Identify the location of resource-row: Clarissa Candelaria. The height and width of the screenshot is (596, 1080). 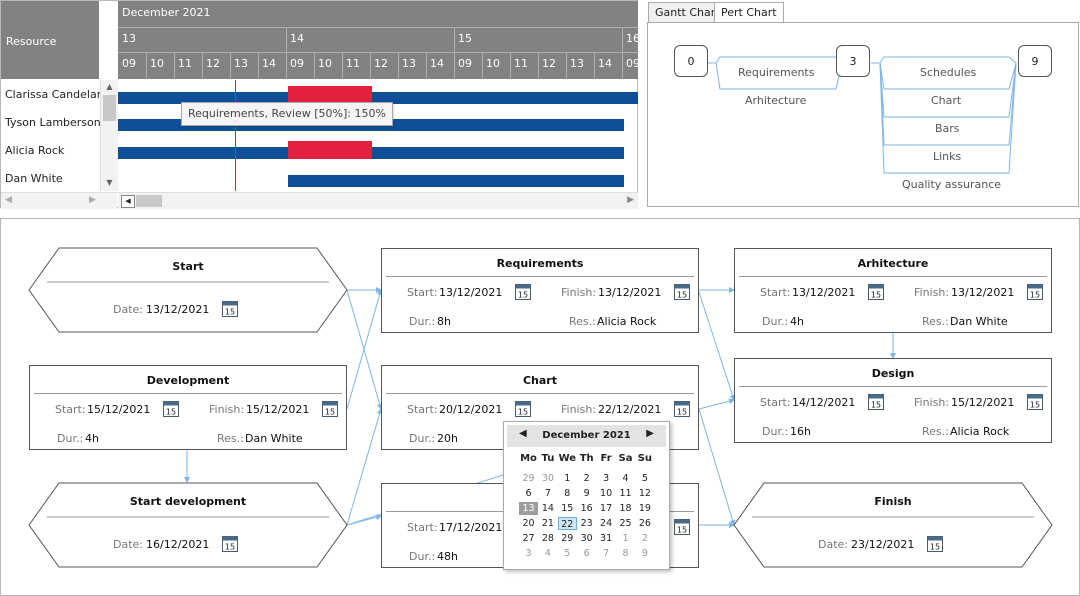
(58, 94).